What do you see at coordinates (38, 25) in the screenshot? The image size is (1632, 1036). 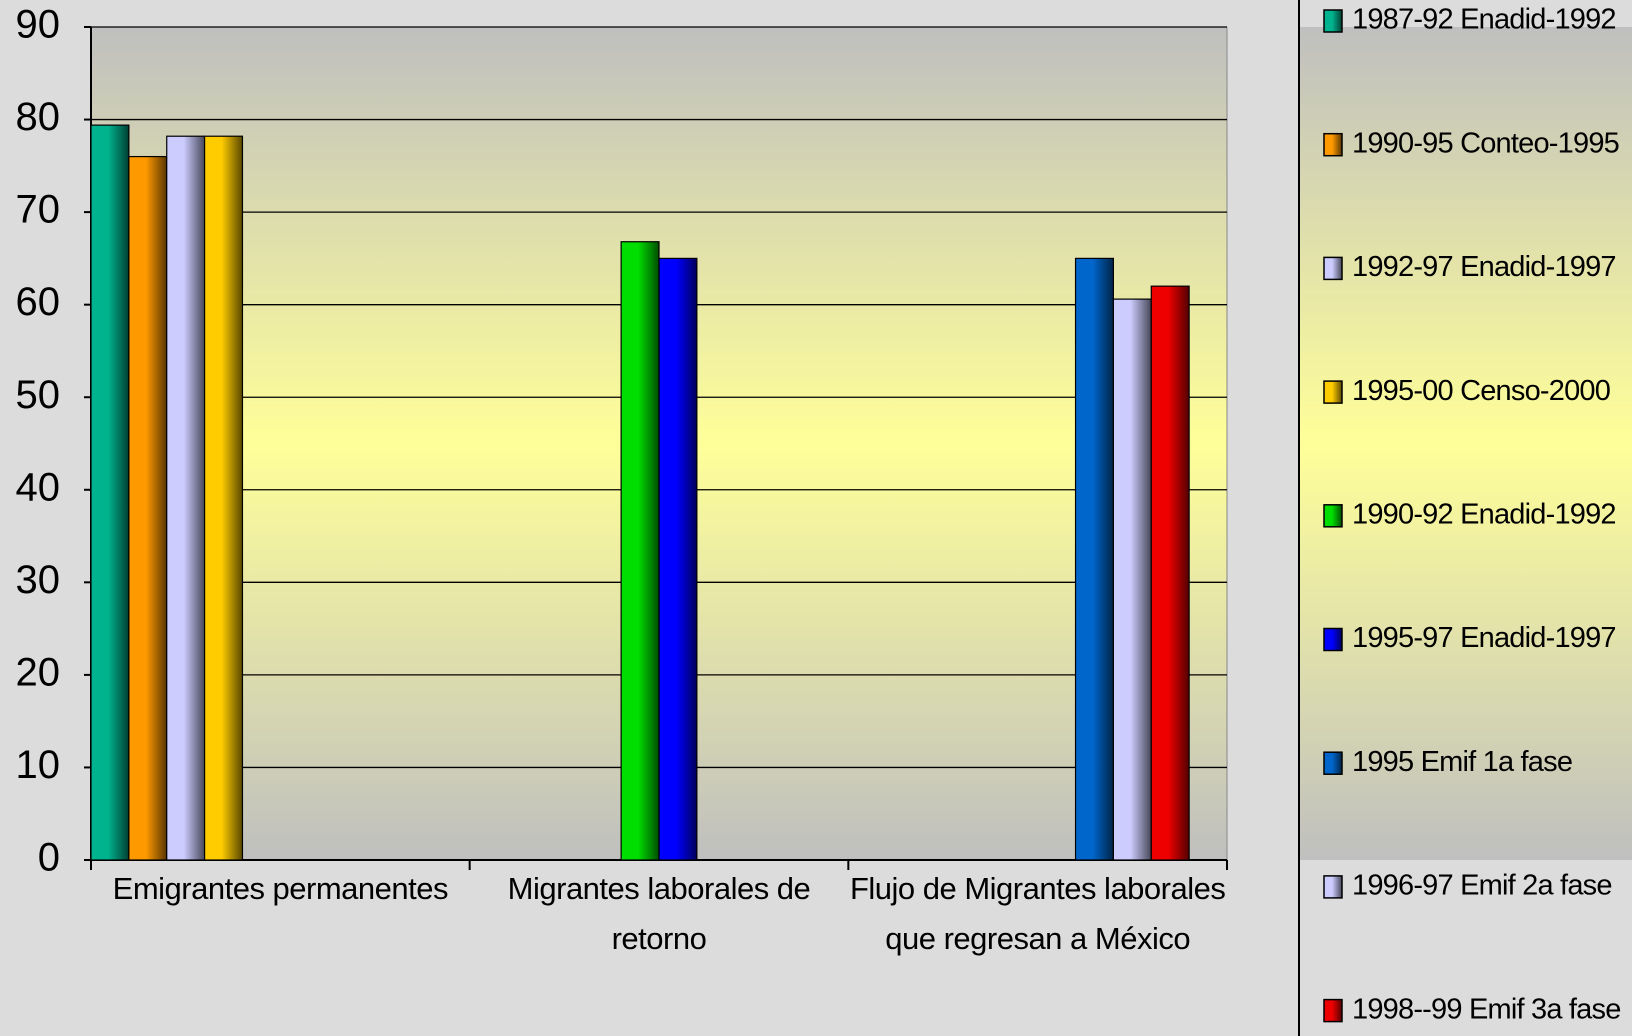 I see `y-tick-label: 90` at bounding box center [38, 25].